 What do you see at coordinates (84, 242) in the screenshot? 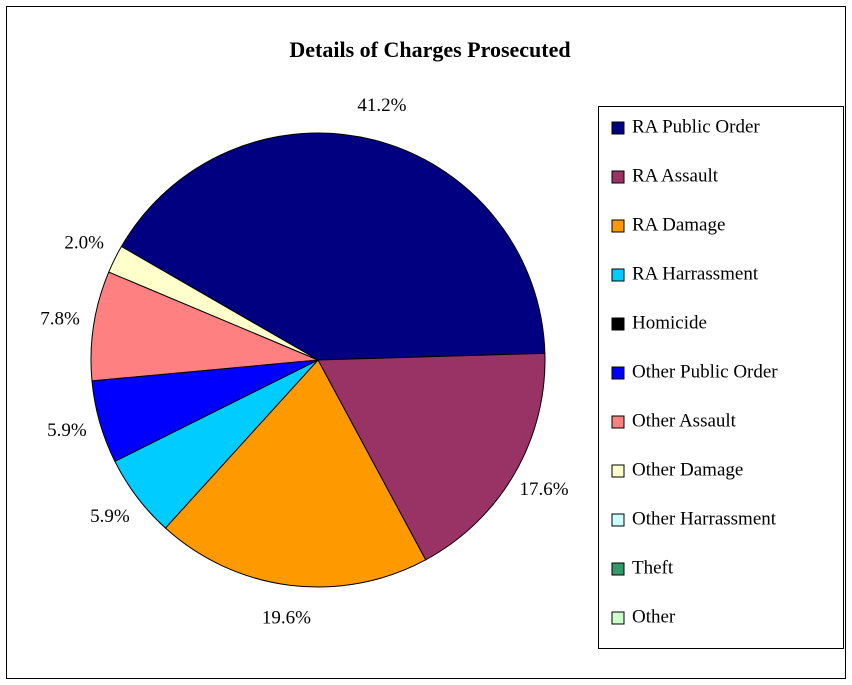
I see `data-label: 2.0%` at bounding box center [84, 242].